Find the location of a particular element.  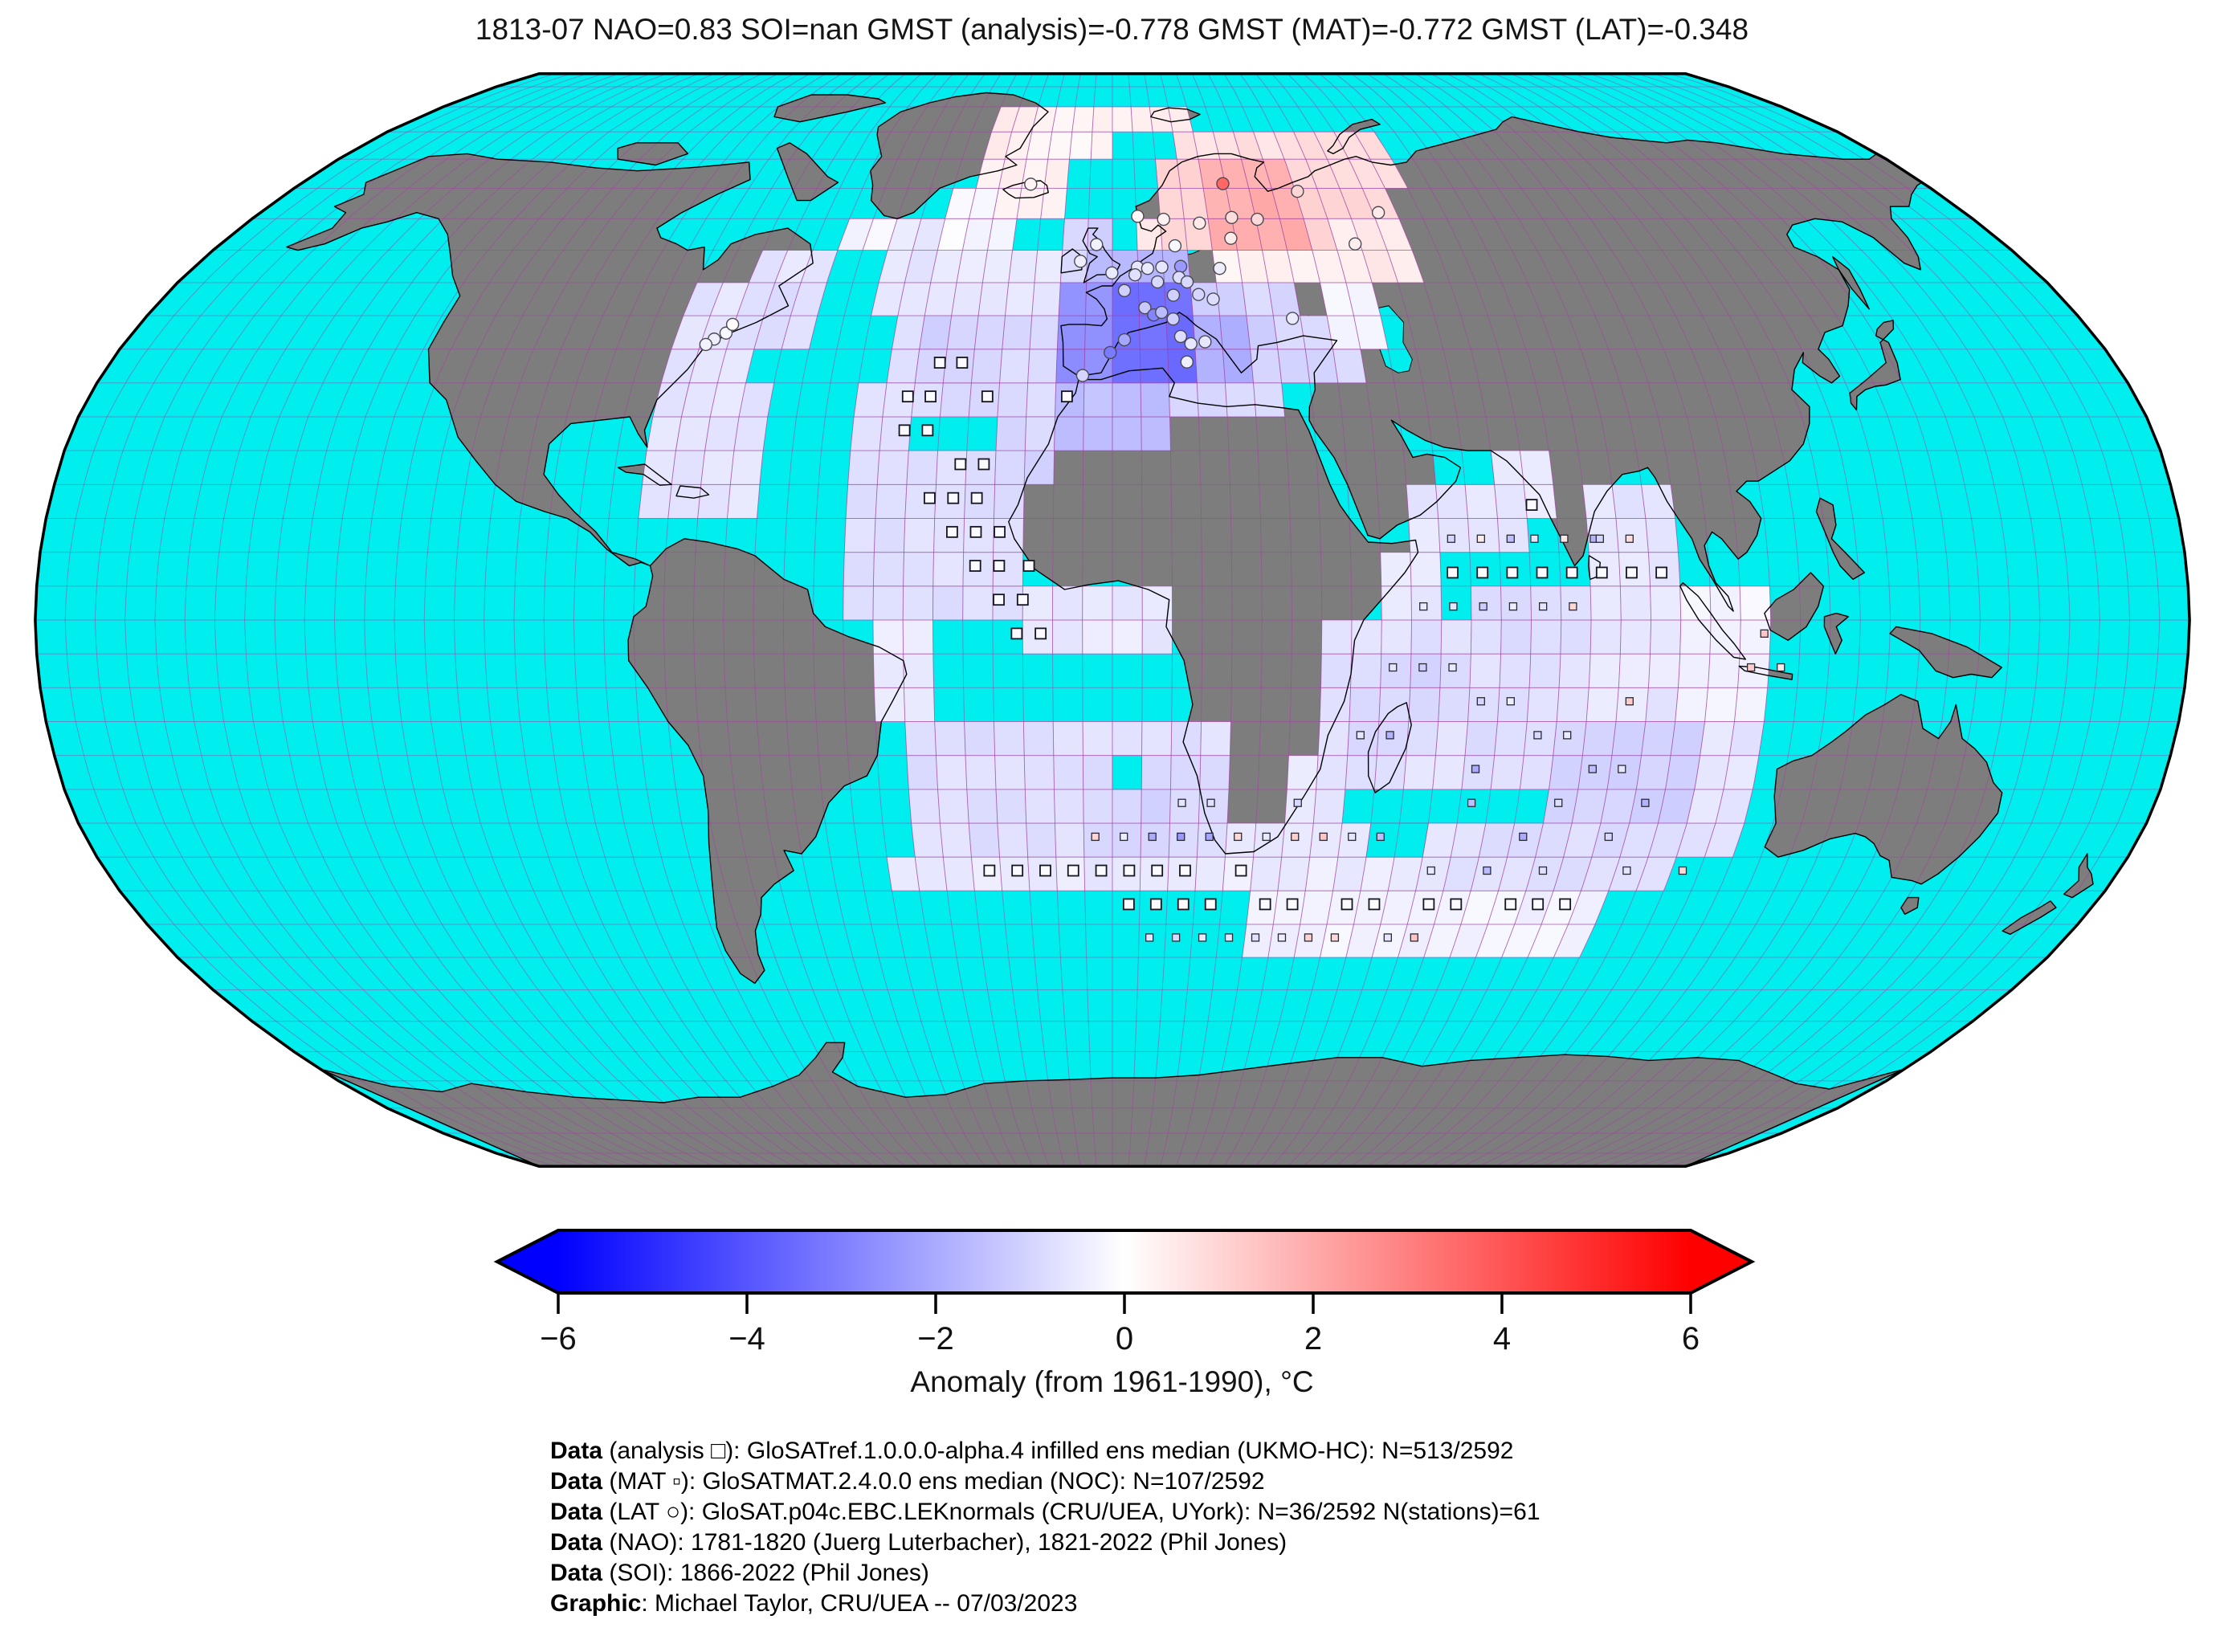

colorbar-gradient is located at coordinates (1124, 1261).